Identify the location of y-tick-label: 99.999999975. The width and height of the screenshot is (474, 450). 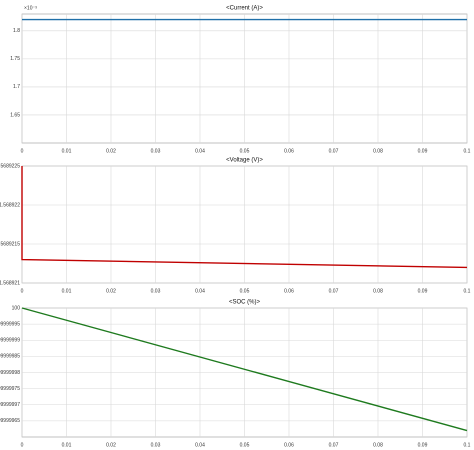
(10, 389).